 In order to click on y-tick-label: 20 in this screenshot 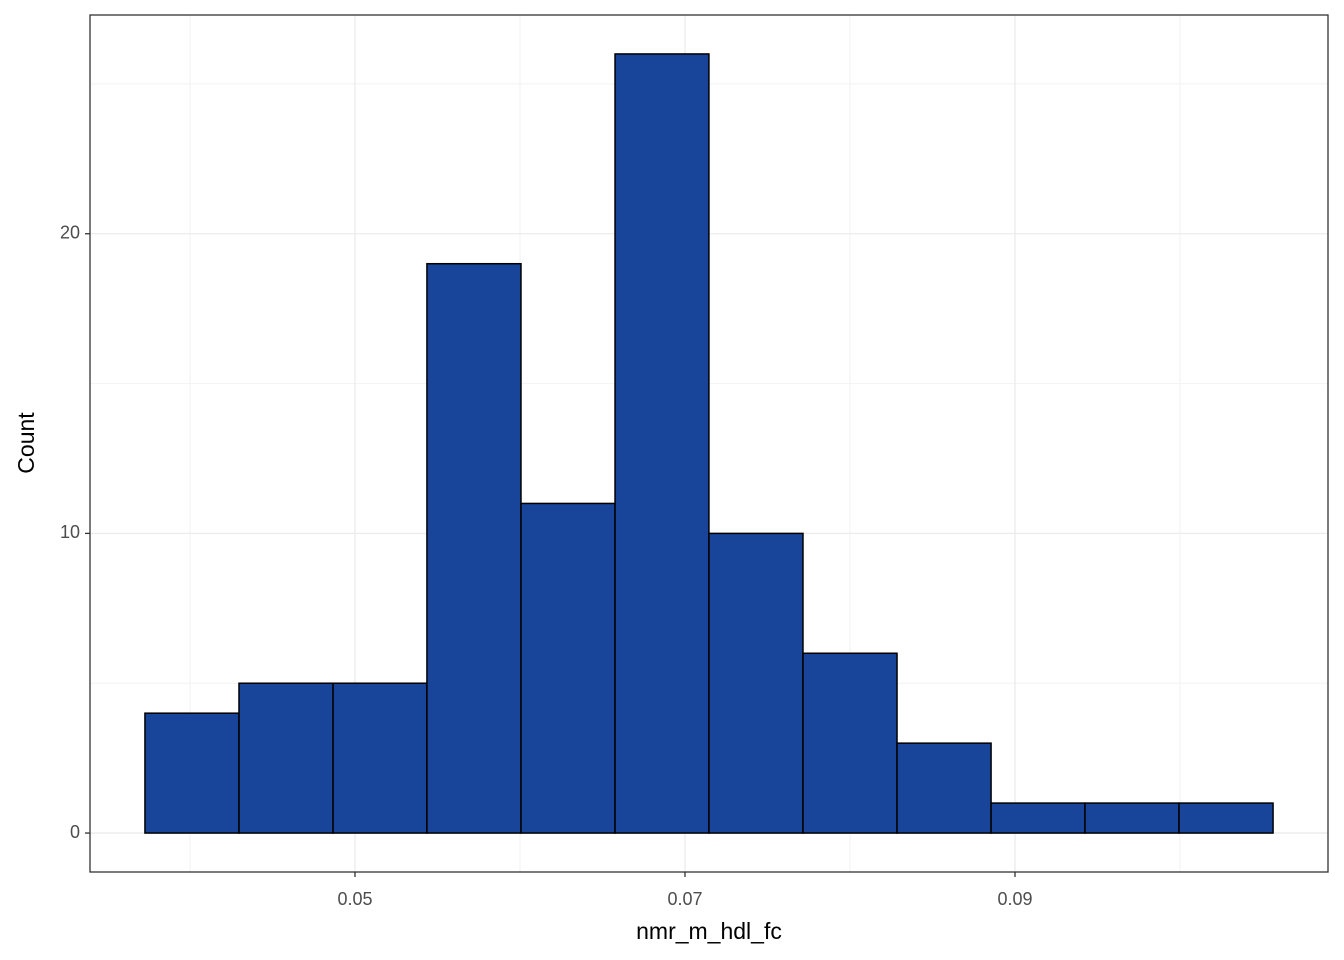, I will do `click(70, 232)`.